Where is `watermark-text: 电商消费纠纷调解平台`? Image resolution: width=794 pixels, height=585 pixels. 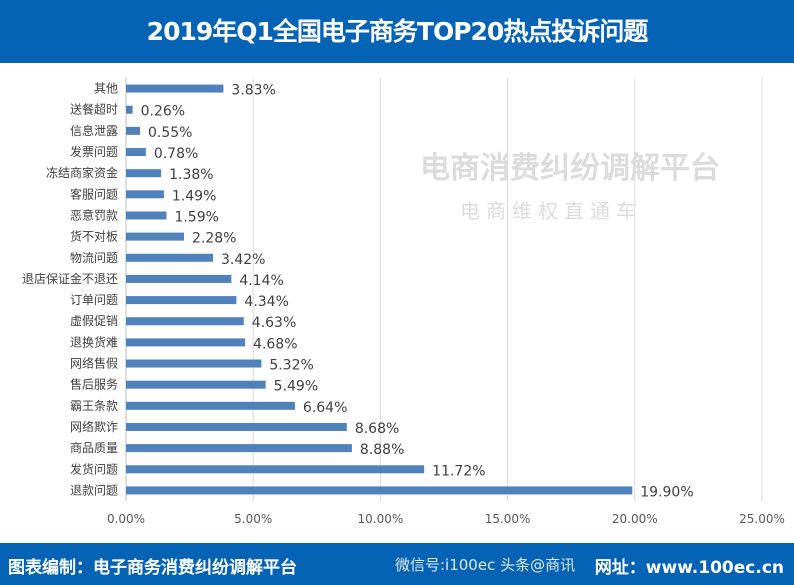 watermark-text: 电商消费纠纷调解平台 is located at coordinates (570, 168).